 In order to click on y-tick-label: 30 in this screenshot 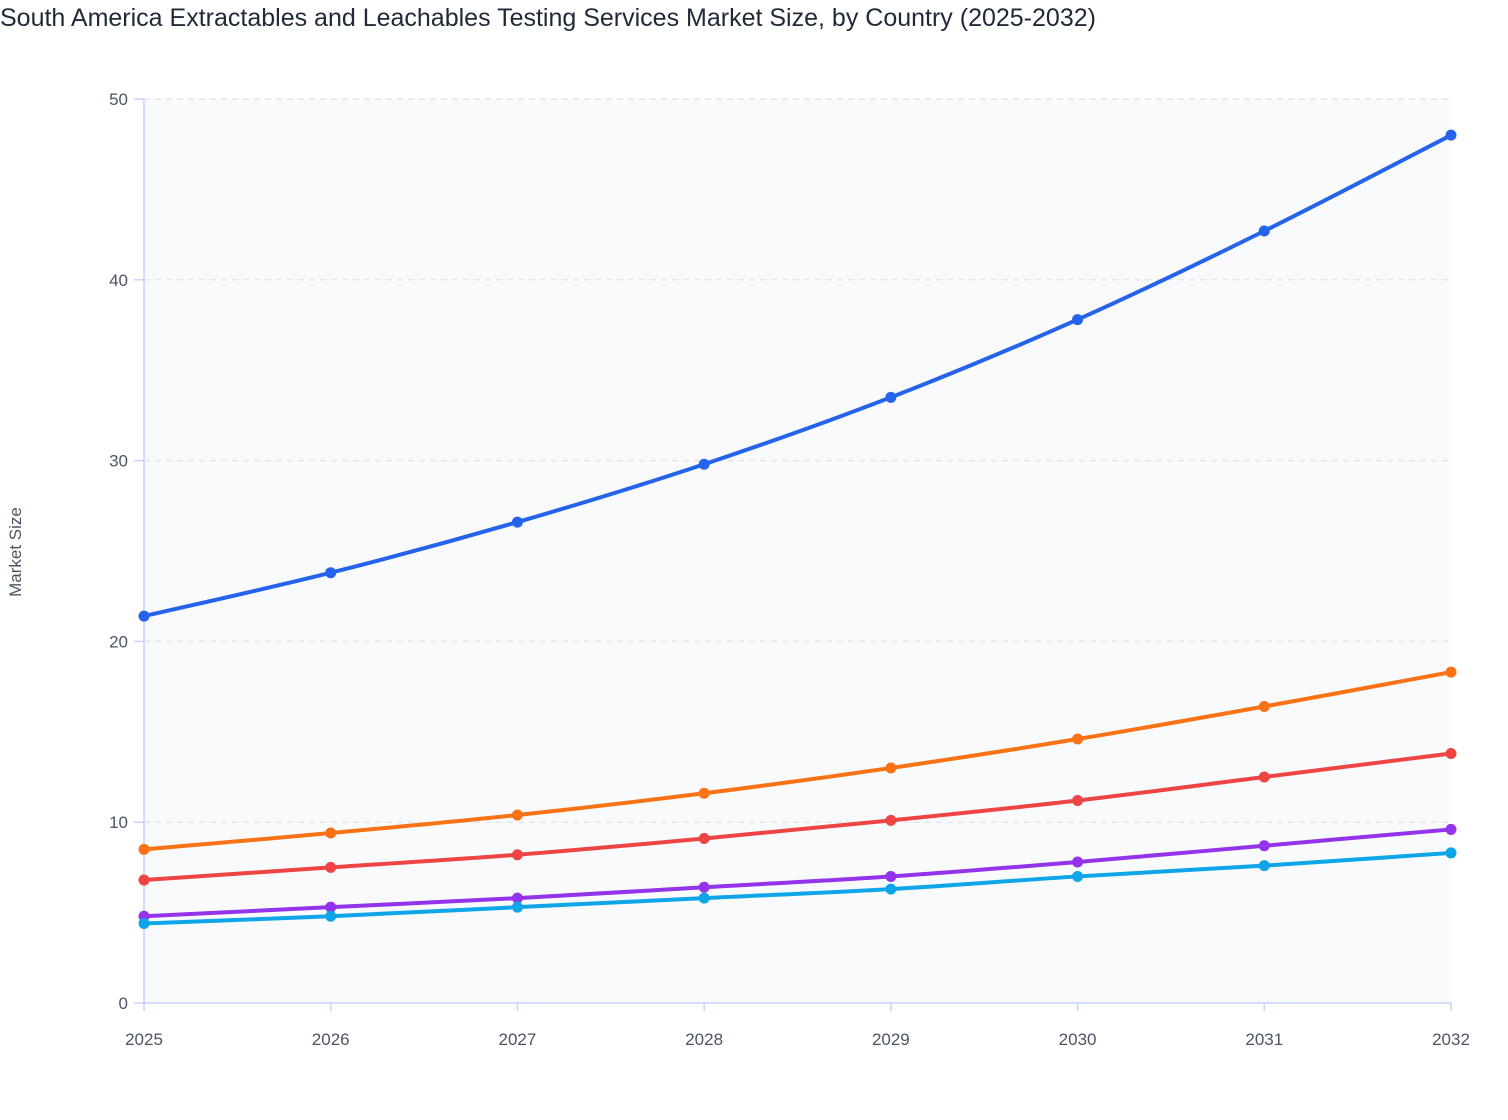, I will do `click(118, 461)`.